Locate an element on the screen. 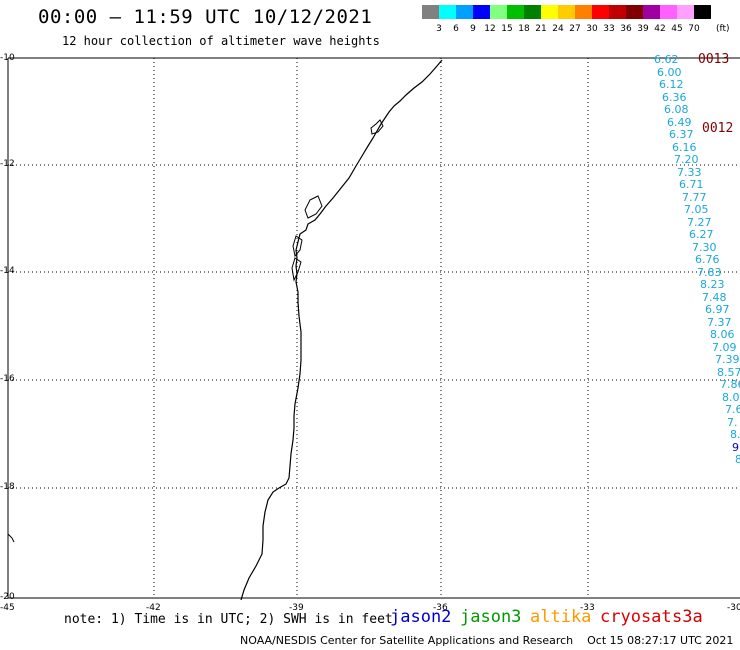 This screenshot has width=740, height=650. wave-height-label: 7.39 is located at coordinates (727, 359).